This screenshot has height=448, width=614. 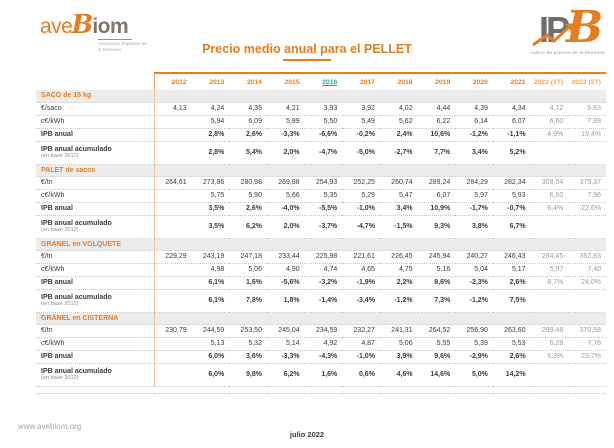 What do you see at coordinates (474, 375) in the screenshot?
I see `value-cell: 5,0%` at bounding box center [474, 375].